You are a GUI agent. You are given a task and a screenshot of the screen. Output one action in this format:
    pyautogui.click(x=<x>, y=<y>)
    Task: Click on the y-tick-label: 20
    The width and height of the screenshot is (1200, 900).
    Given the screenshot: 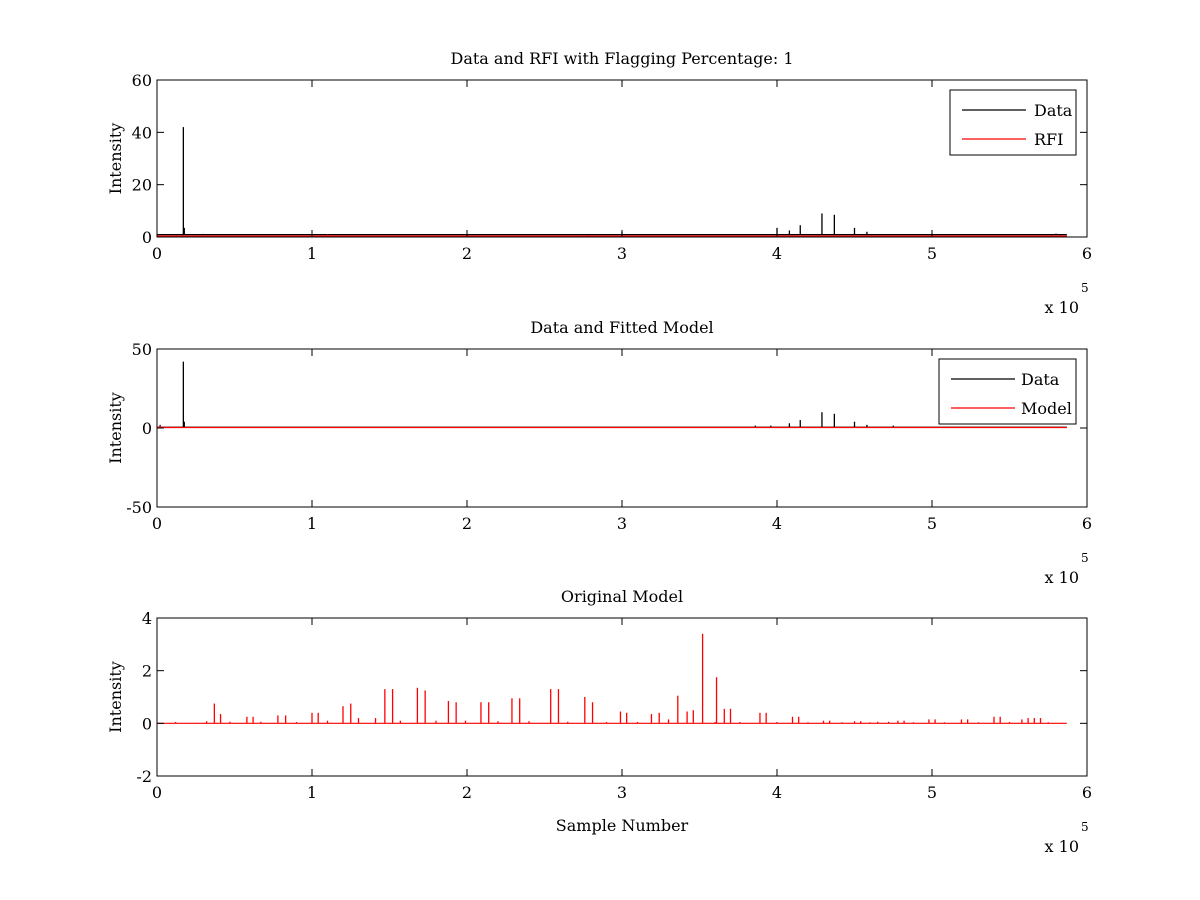 What is the action you would take?
    pyautogui.click(x=142, y=185)
    